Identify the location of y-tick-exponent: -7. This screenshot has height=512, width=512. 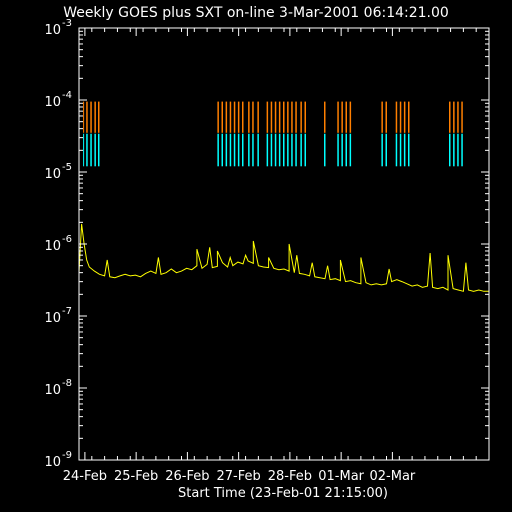
(67, 311).